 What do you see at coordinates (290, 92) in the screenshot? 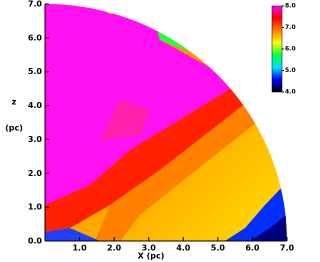
I see `colorbar-tick-label: 4.0` at bounding box center [290, 92].